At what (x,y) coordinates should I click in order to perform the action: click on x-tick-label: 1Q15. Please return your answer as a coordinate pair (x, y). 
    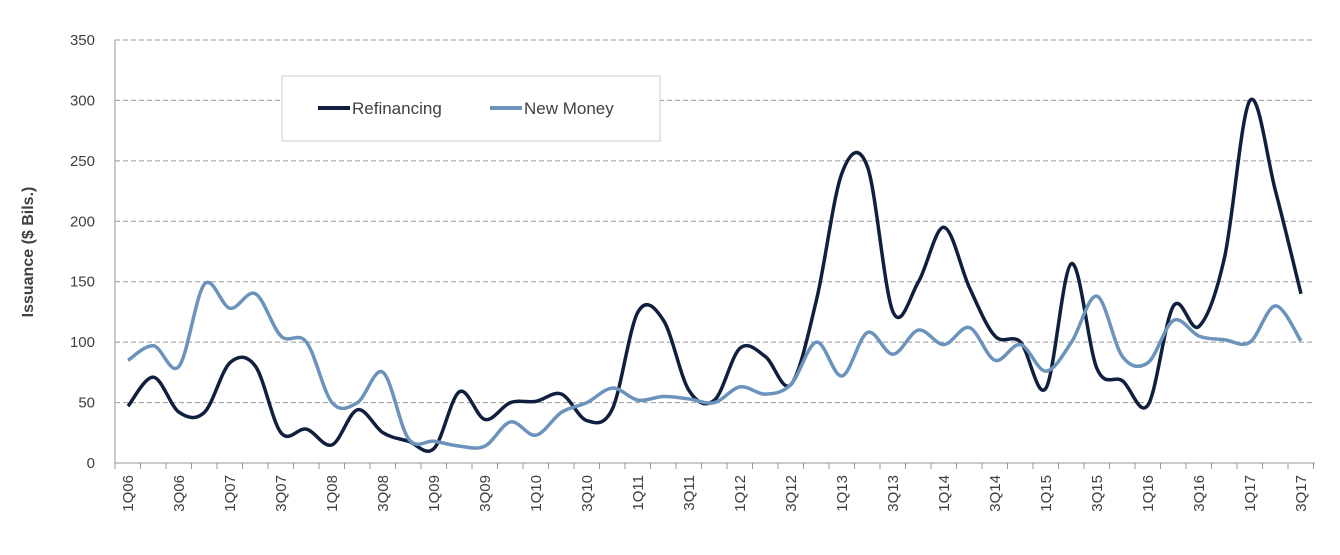
    Looking at the image, I should click on (1046, 493).